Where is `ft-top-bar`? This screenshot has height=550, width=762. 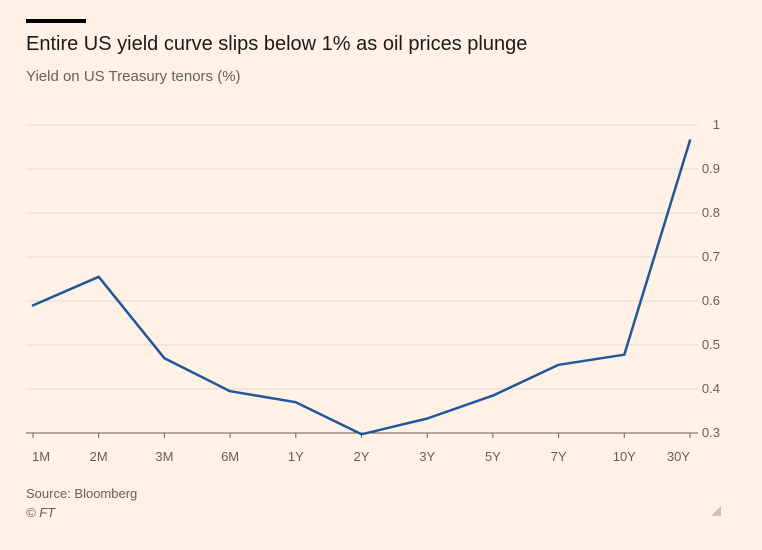
ft-top-bar is located at coordinates (56, 21).